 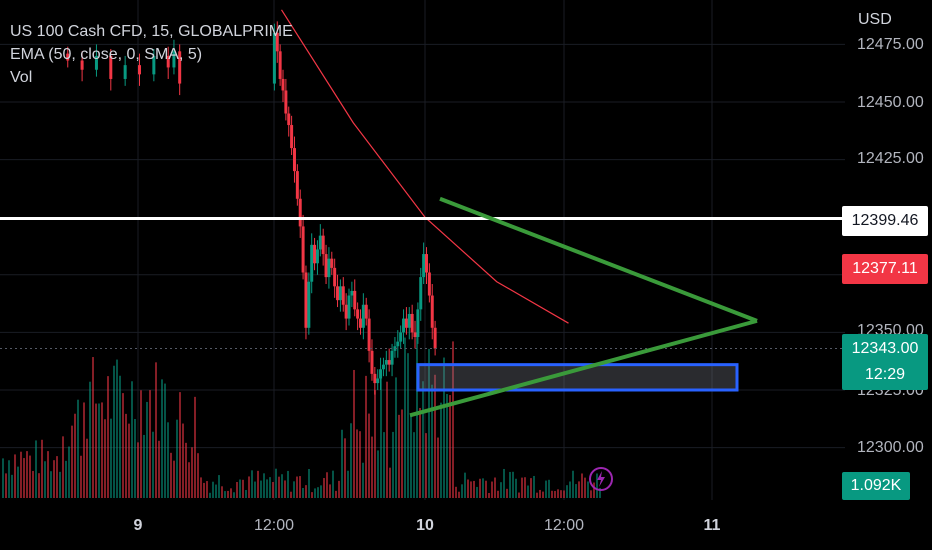 I want to click on triangle-lower-line, so click(x=583, y=368).